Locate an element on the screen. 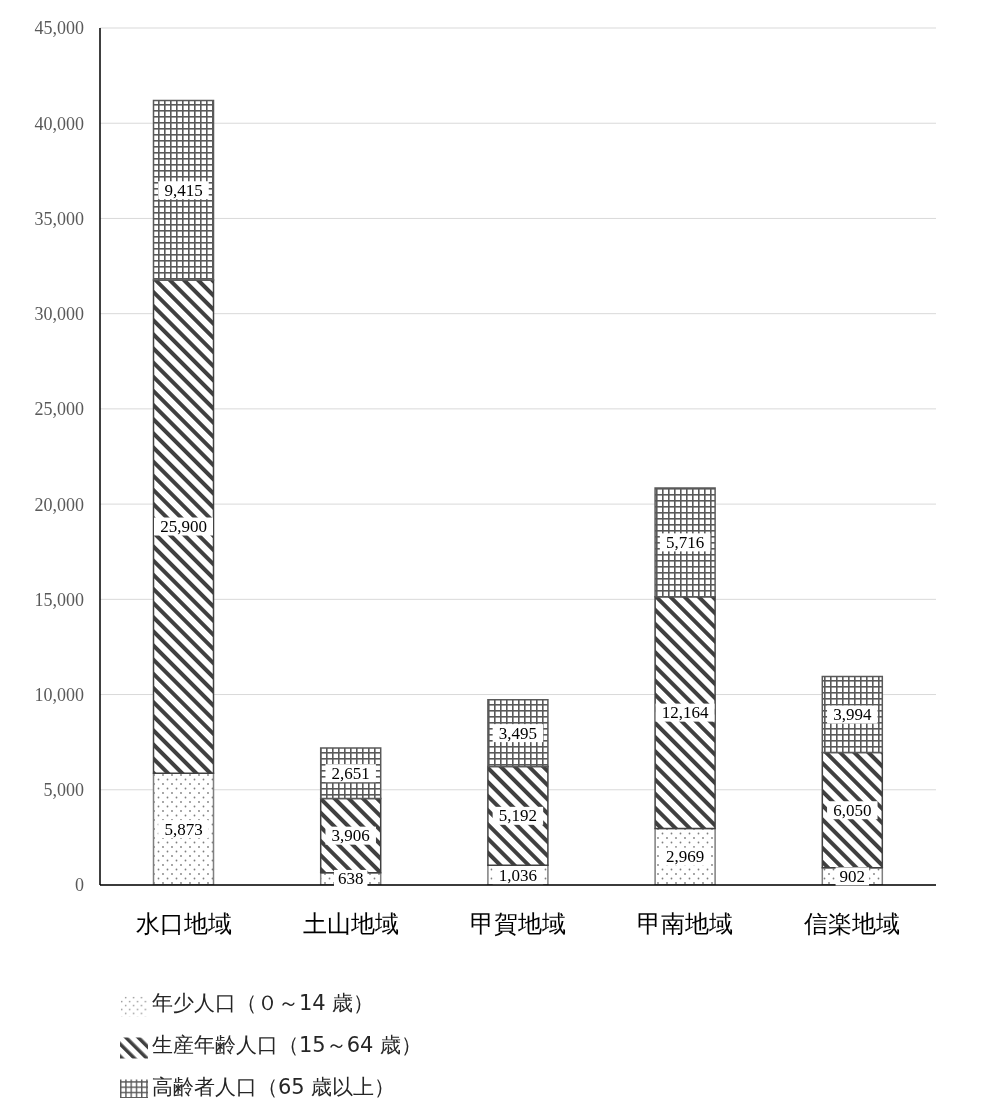 Image resolution: width=1004 pixels, height=1098 pixels. y-tick-label: 25,000 is located at coordinates (59, 409).